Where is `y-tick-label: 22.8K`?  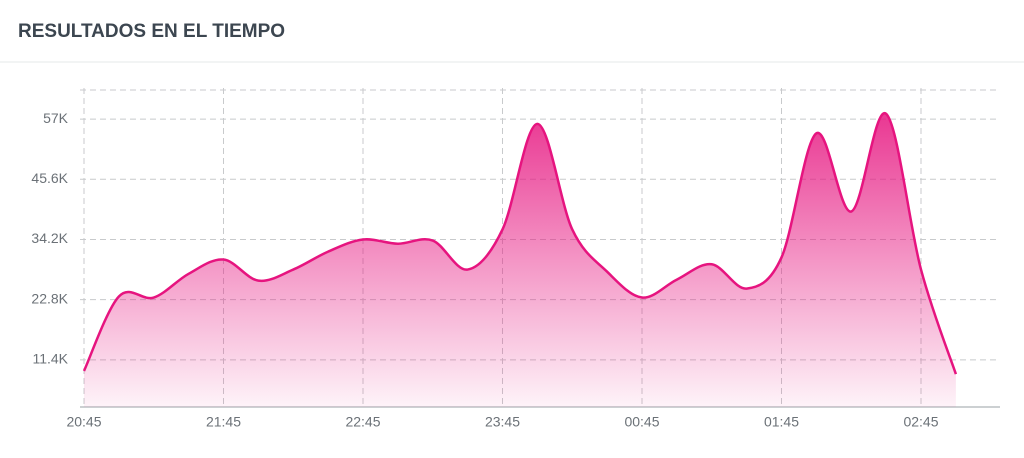
y-tick-label: 22.8K is located at coordinates (49, 298).